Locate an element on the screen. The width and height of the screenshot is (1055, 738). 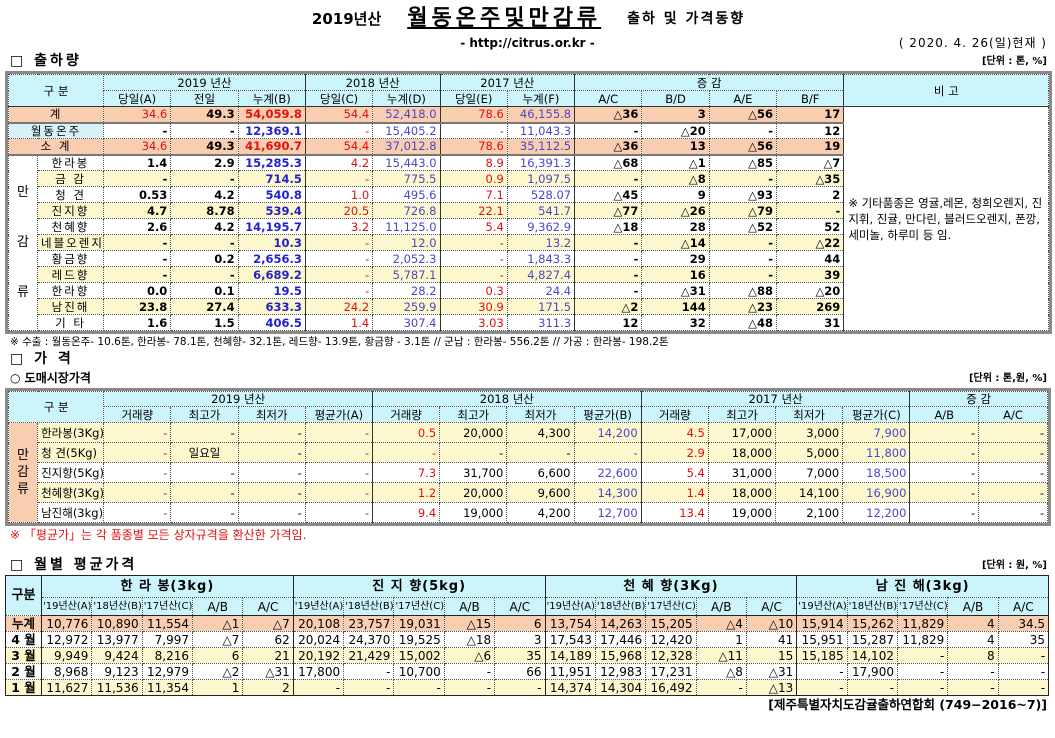
cell-value: 31,700 is located at coordinates (473, 472).